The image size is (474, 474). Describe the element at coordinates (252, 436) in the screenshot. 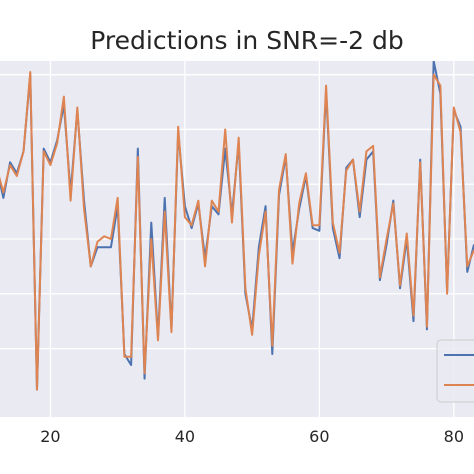

I see `x-tick-labels: 20 40 60 80` at that location.